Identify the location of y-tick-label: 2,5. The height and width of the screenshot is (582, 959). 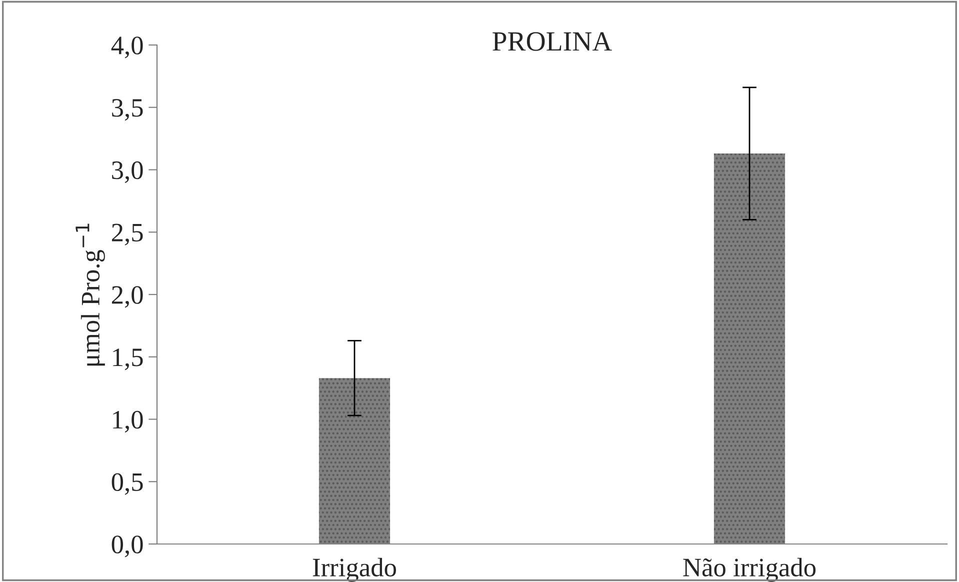
(127, 235).